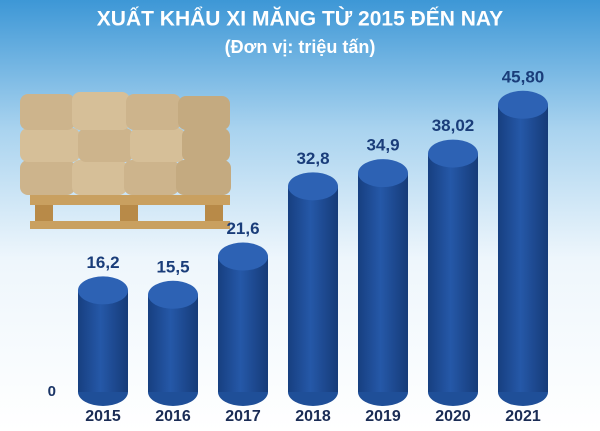 The width and height of the screenshot is (600, 431). I want to click on x-tick-label: 2015, so click(103, 416).